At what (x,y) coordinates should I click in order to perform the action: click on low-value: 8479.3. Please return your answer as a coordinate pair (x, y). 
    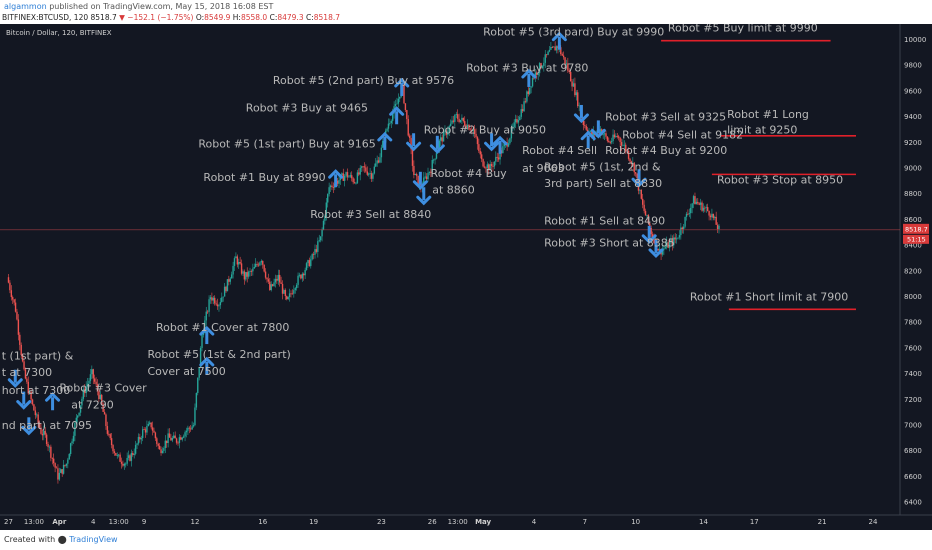
    Looking at the image, I should click on (290, 17).